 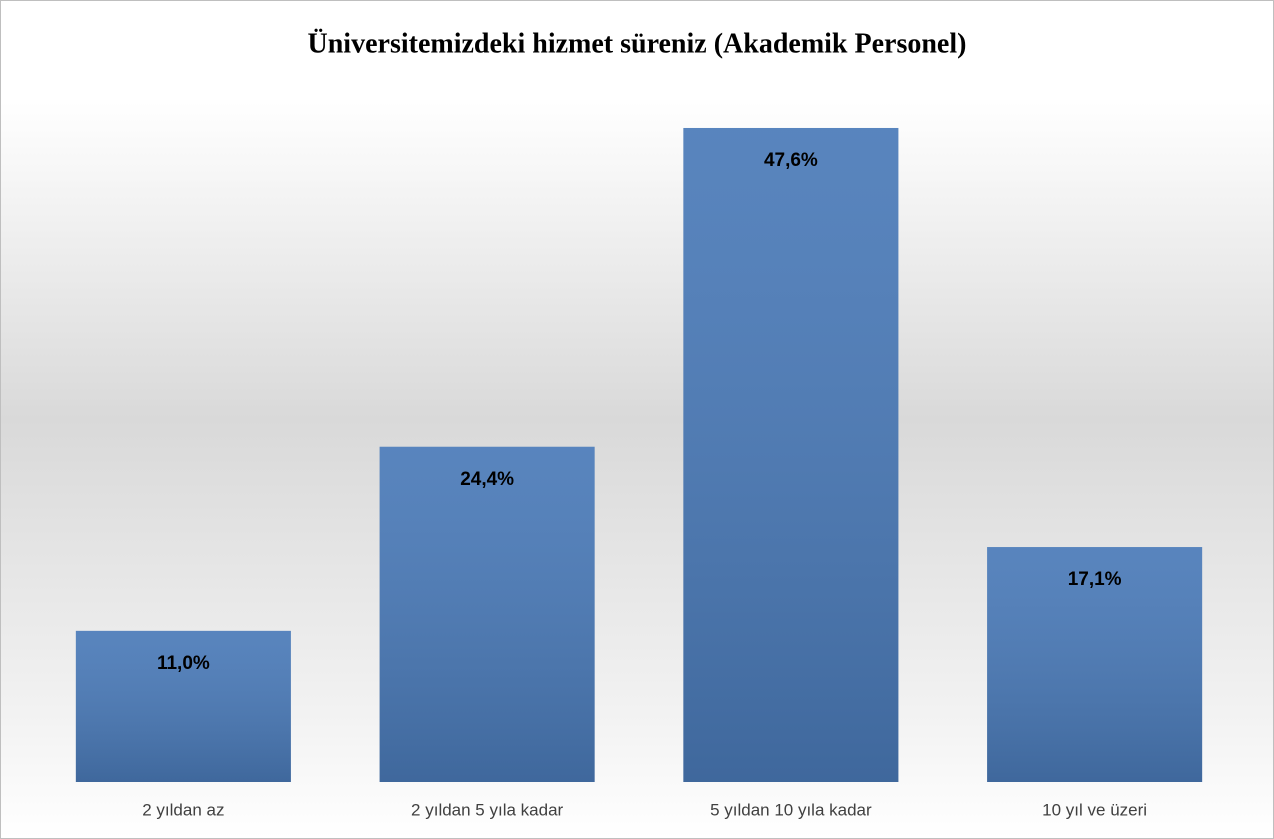 What do you see at coordinates (487, 479) in the screenshot?
I see `data-label: 24,4%` at bounding box center [487, 479].